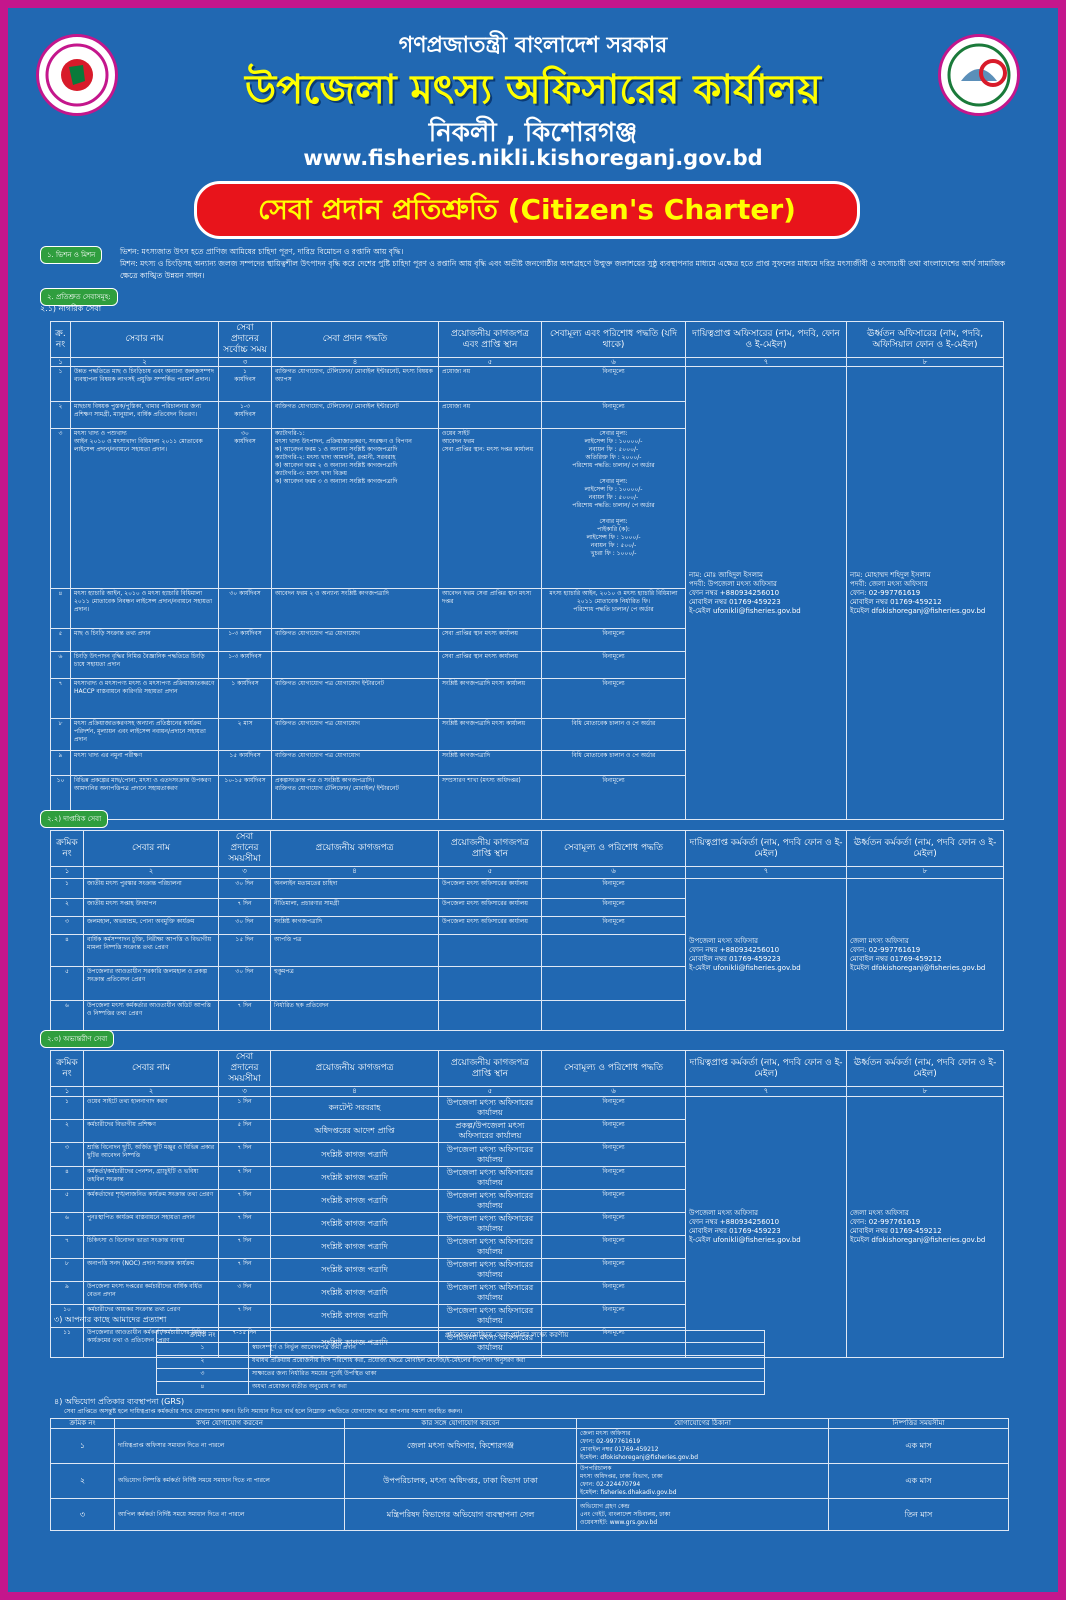 This screenshot has width=1066, height=1600. Describe the element at coordinates (245, 797) in the screenshot. I see `cell: ১০-১৫ কার্যদিবস` at that location.